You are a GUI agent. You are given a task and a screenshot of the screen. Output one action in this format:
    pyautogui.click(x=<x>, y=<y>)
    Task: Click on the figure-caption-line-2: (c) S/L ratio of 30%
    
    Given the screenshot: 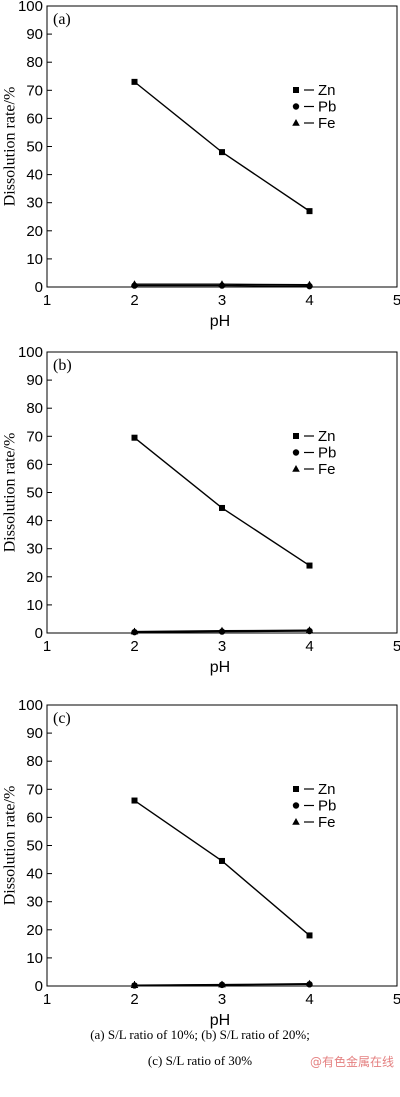 What is the action you would take?
    pyautogui.click(x=200, y=1060)
    